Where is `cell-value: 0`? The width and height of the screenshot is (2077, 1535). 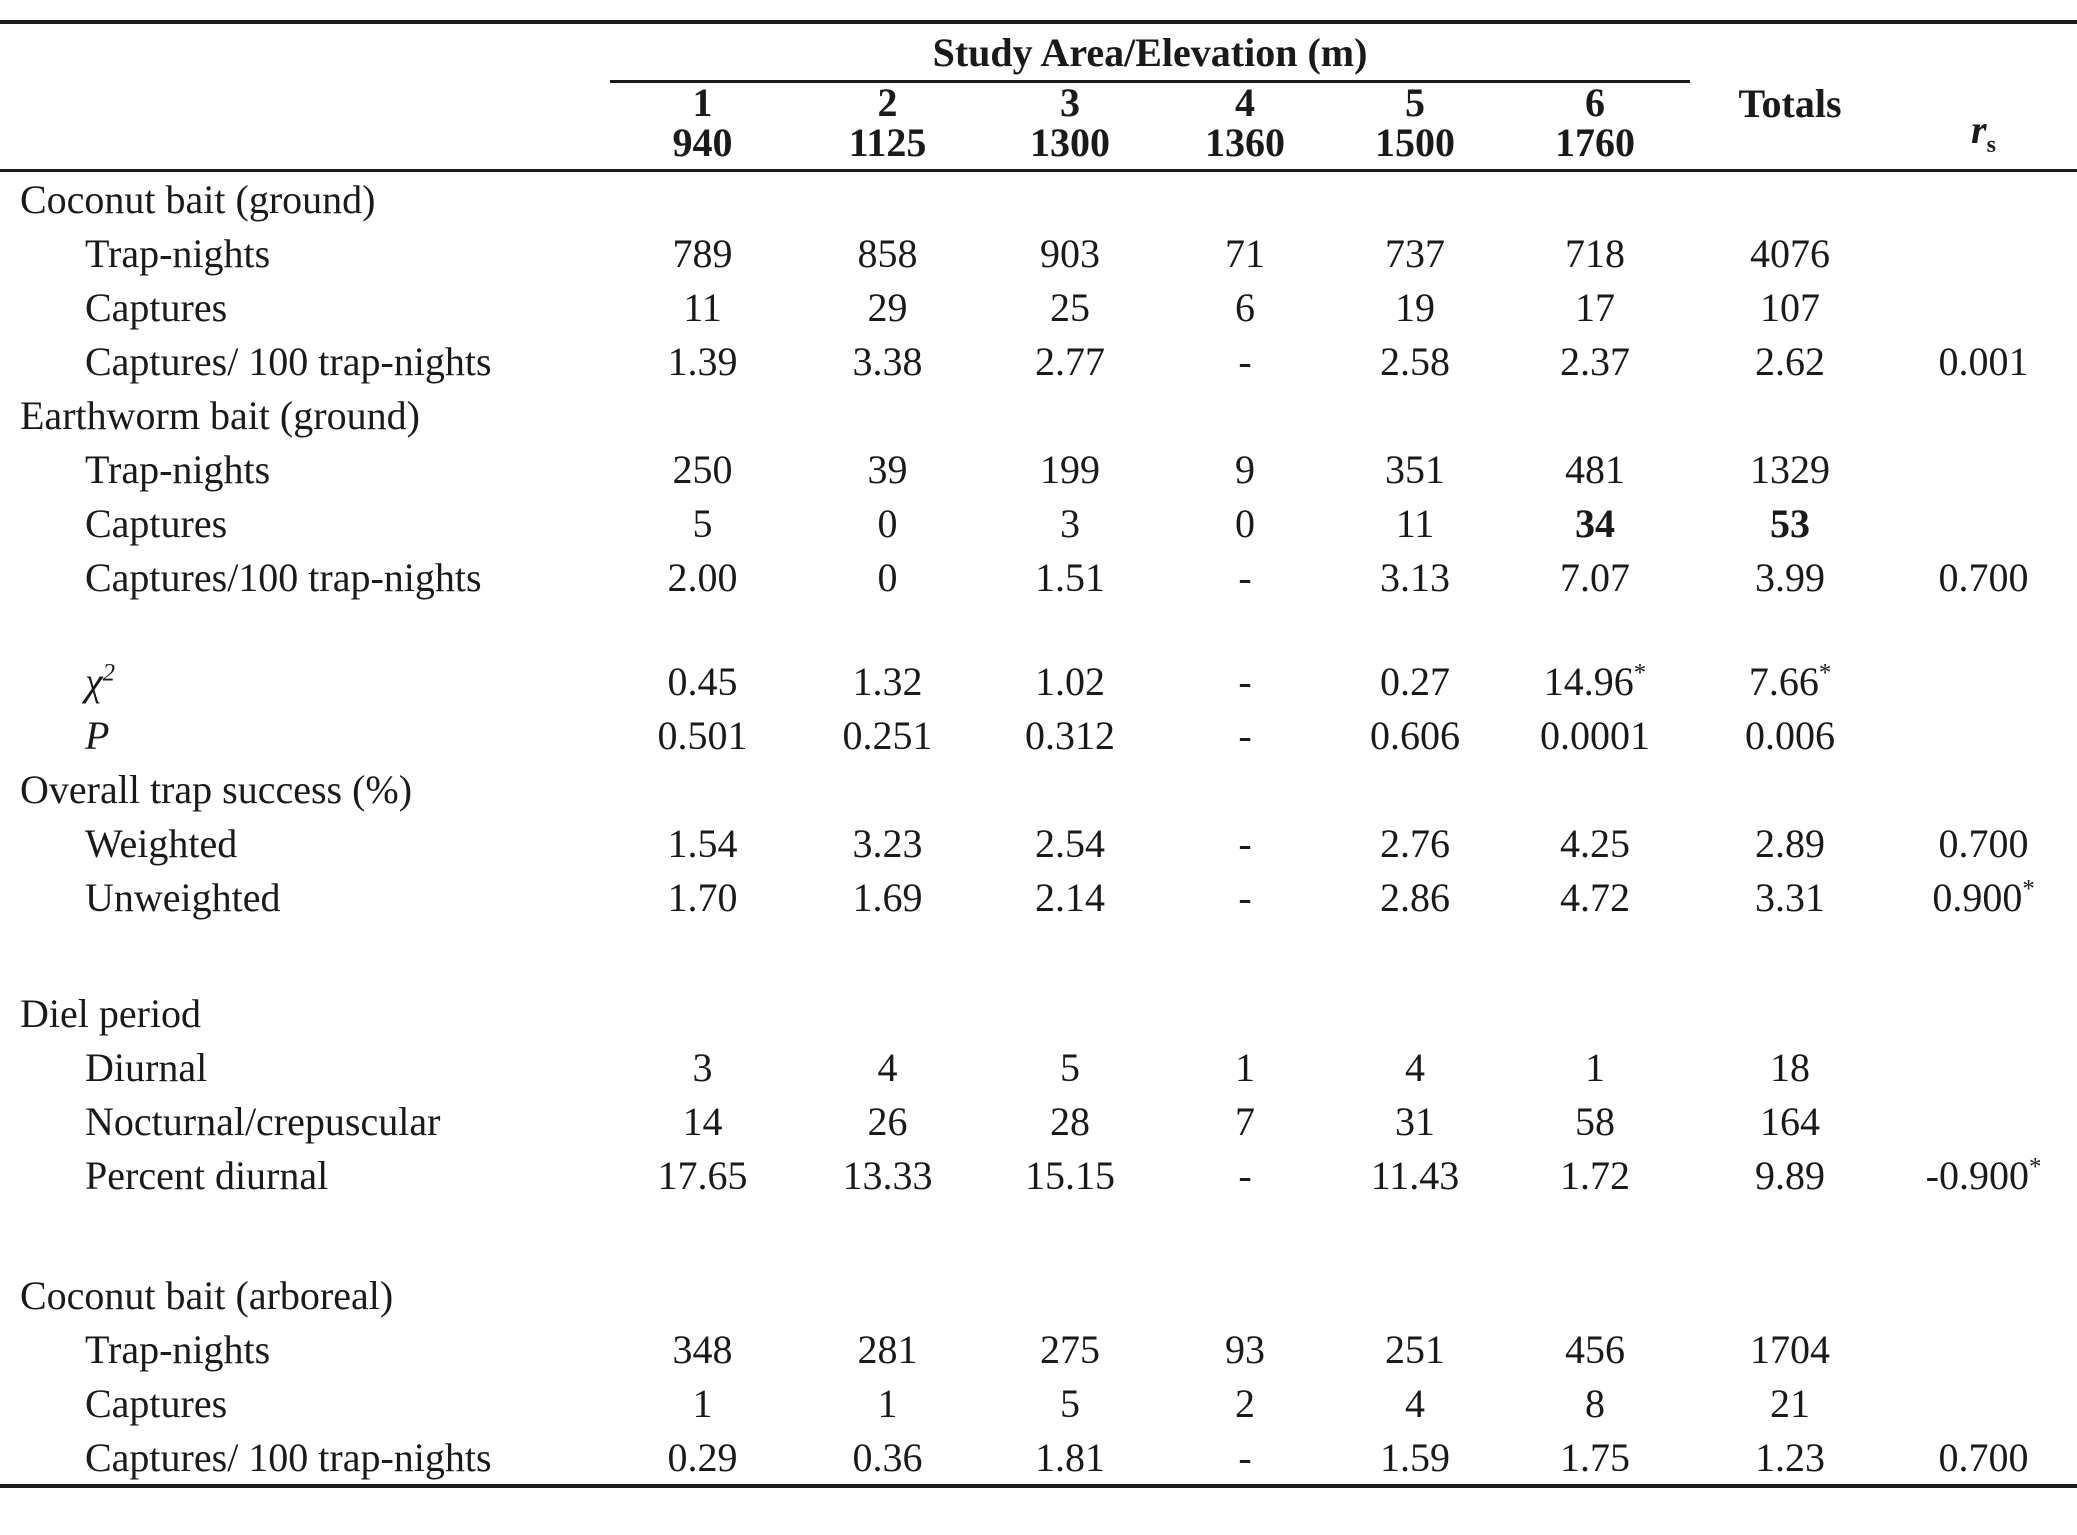 cell-value: 0 is located at coordinates (1245, 523).